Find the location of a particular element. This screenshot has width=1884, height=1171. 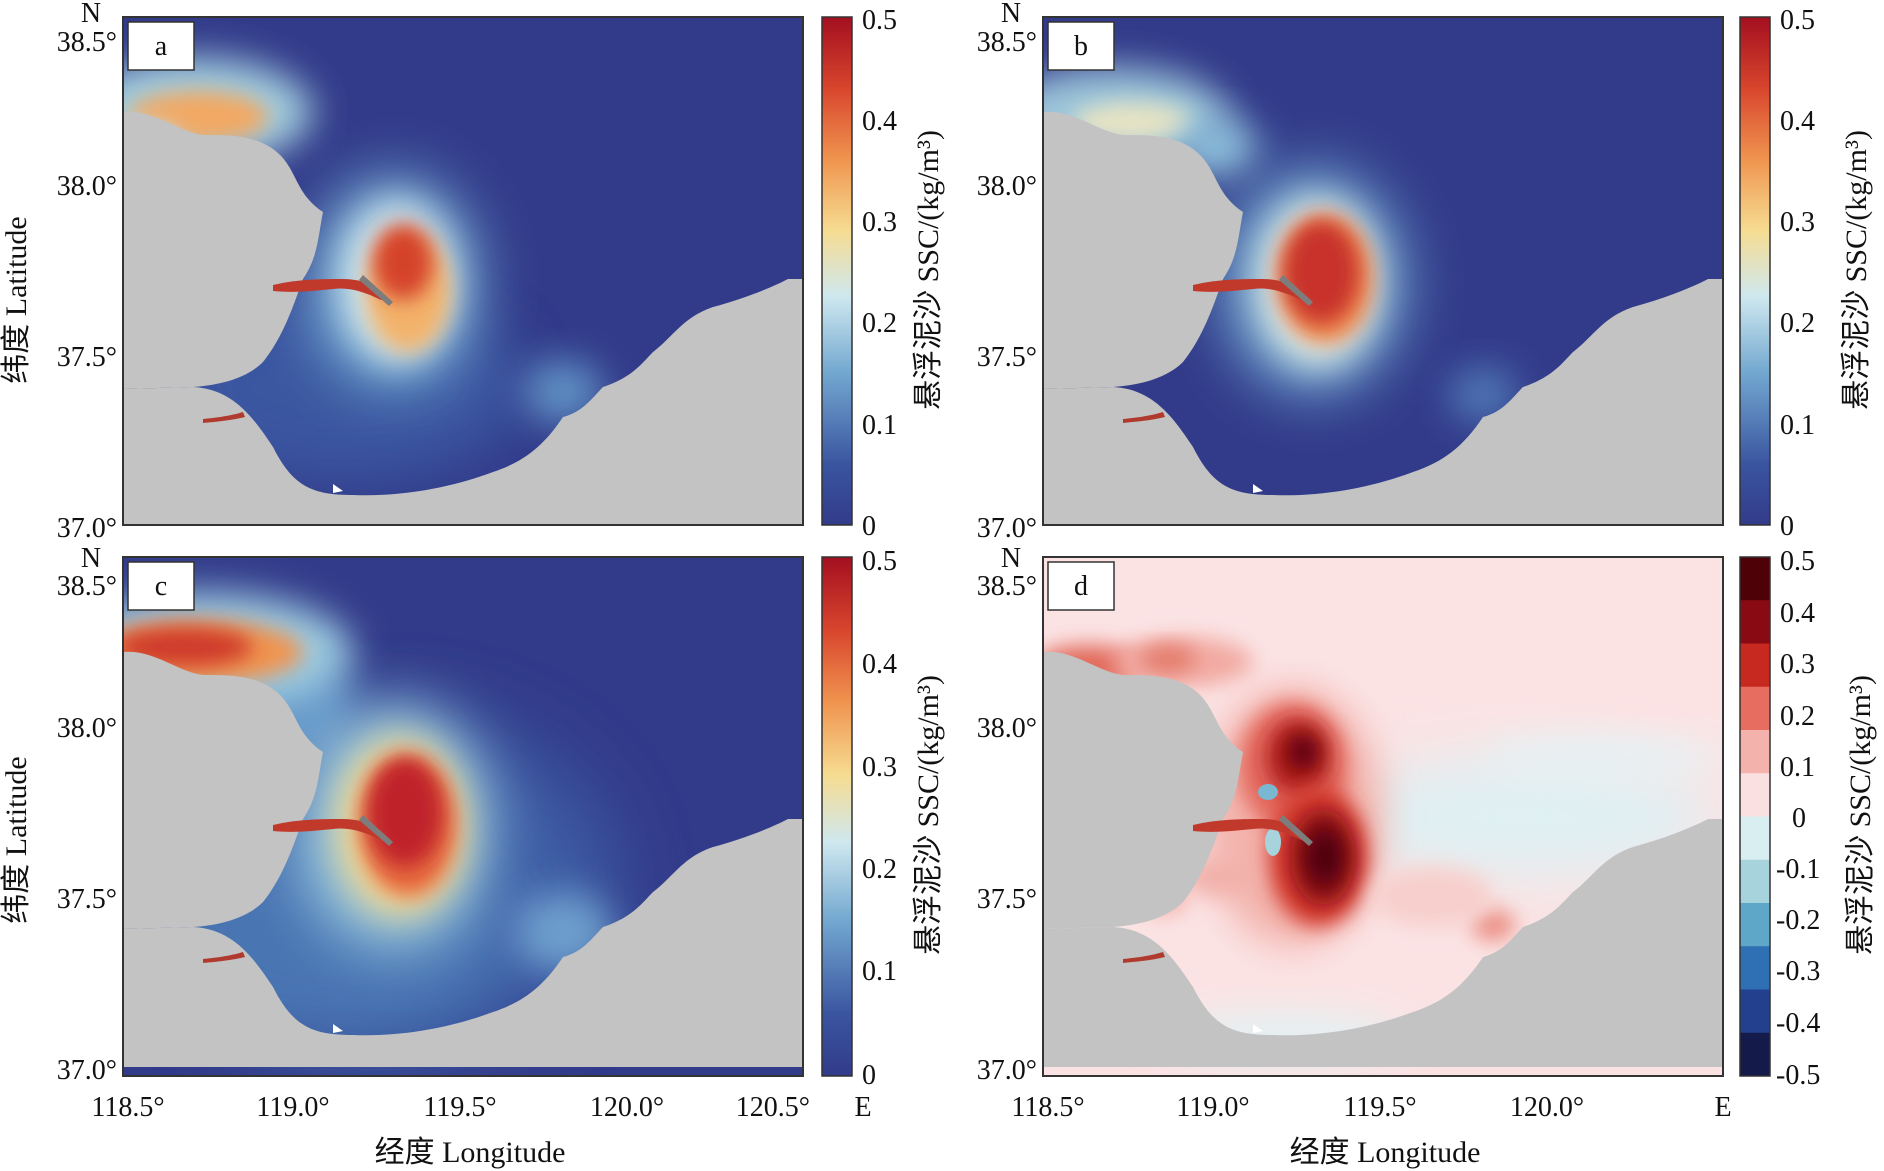

panel-d-ytick: 37.5° is located at coordinates (1007, 899).